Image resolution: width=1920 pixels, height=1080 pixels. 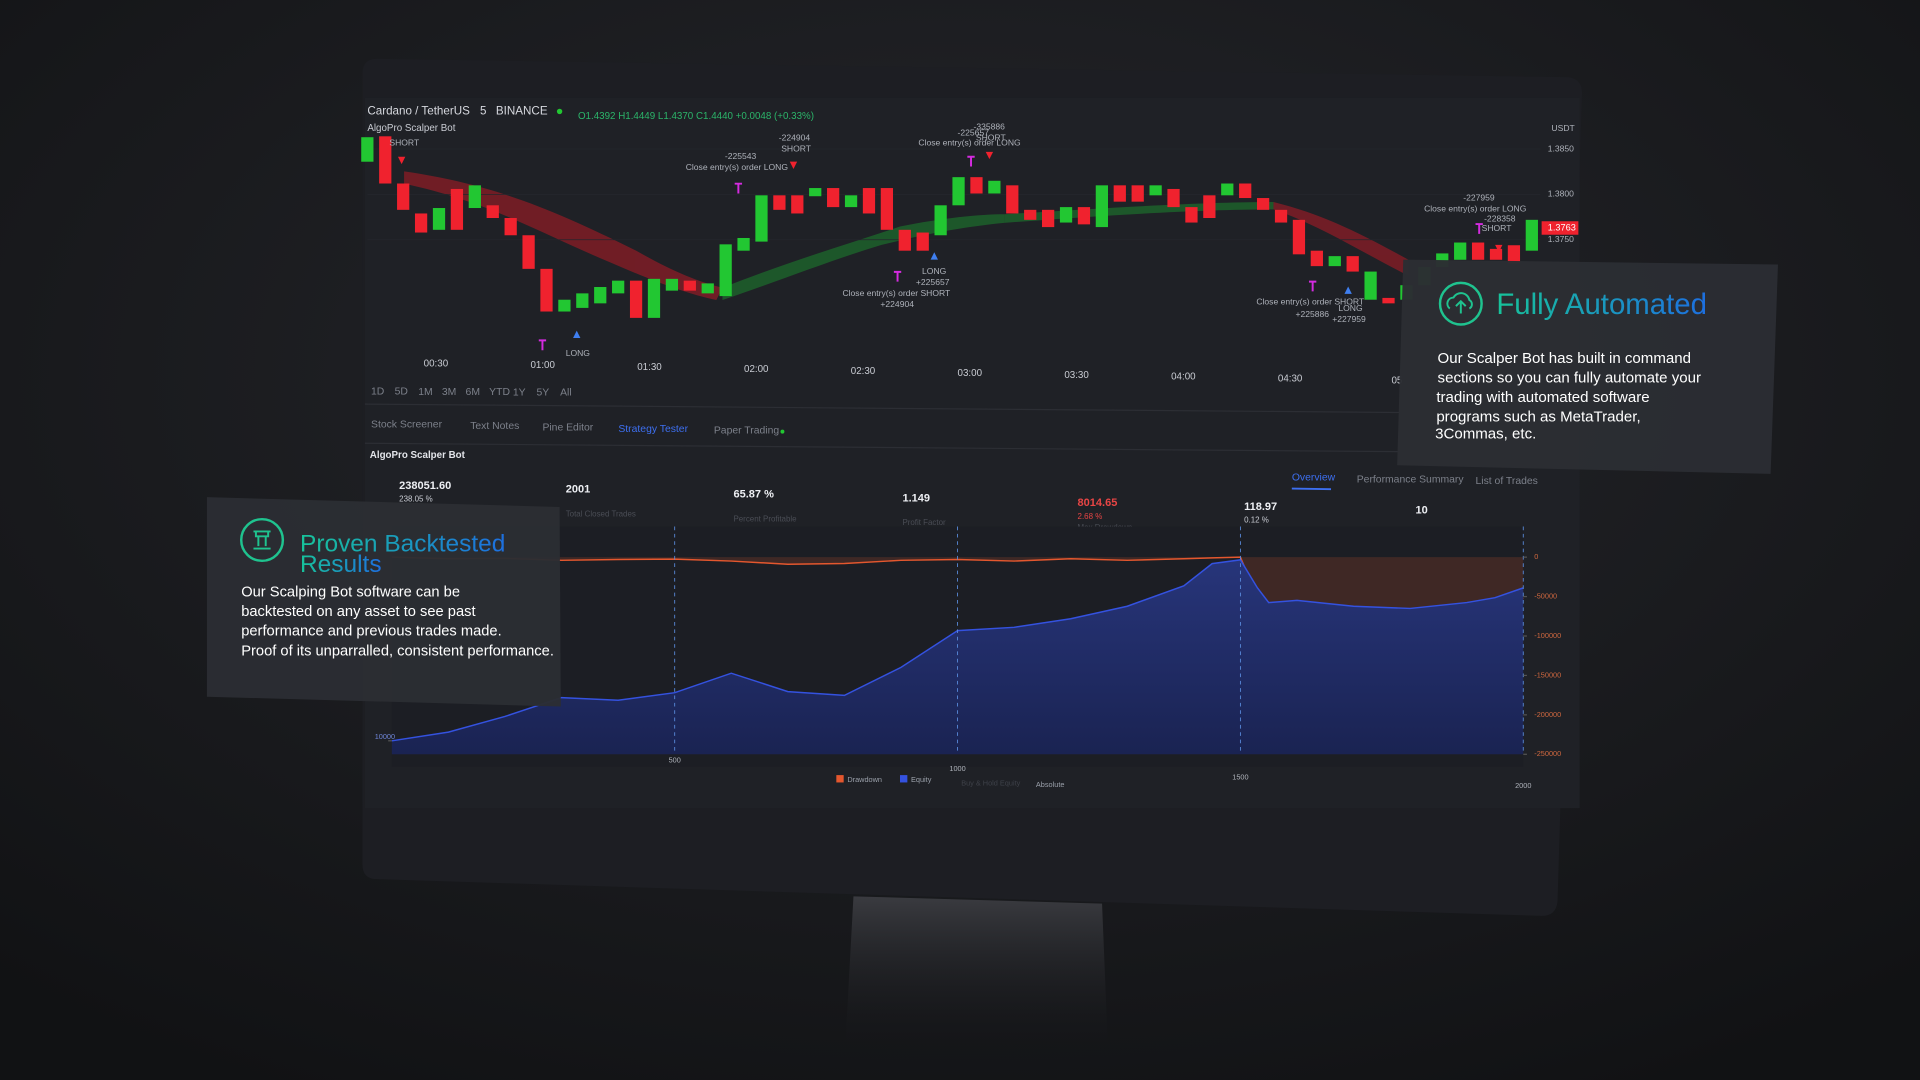 What do you see at coordinates (933, 282) in the screenshot?
I see `annotation: +225657` at bounding box center [933, 282].